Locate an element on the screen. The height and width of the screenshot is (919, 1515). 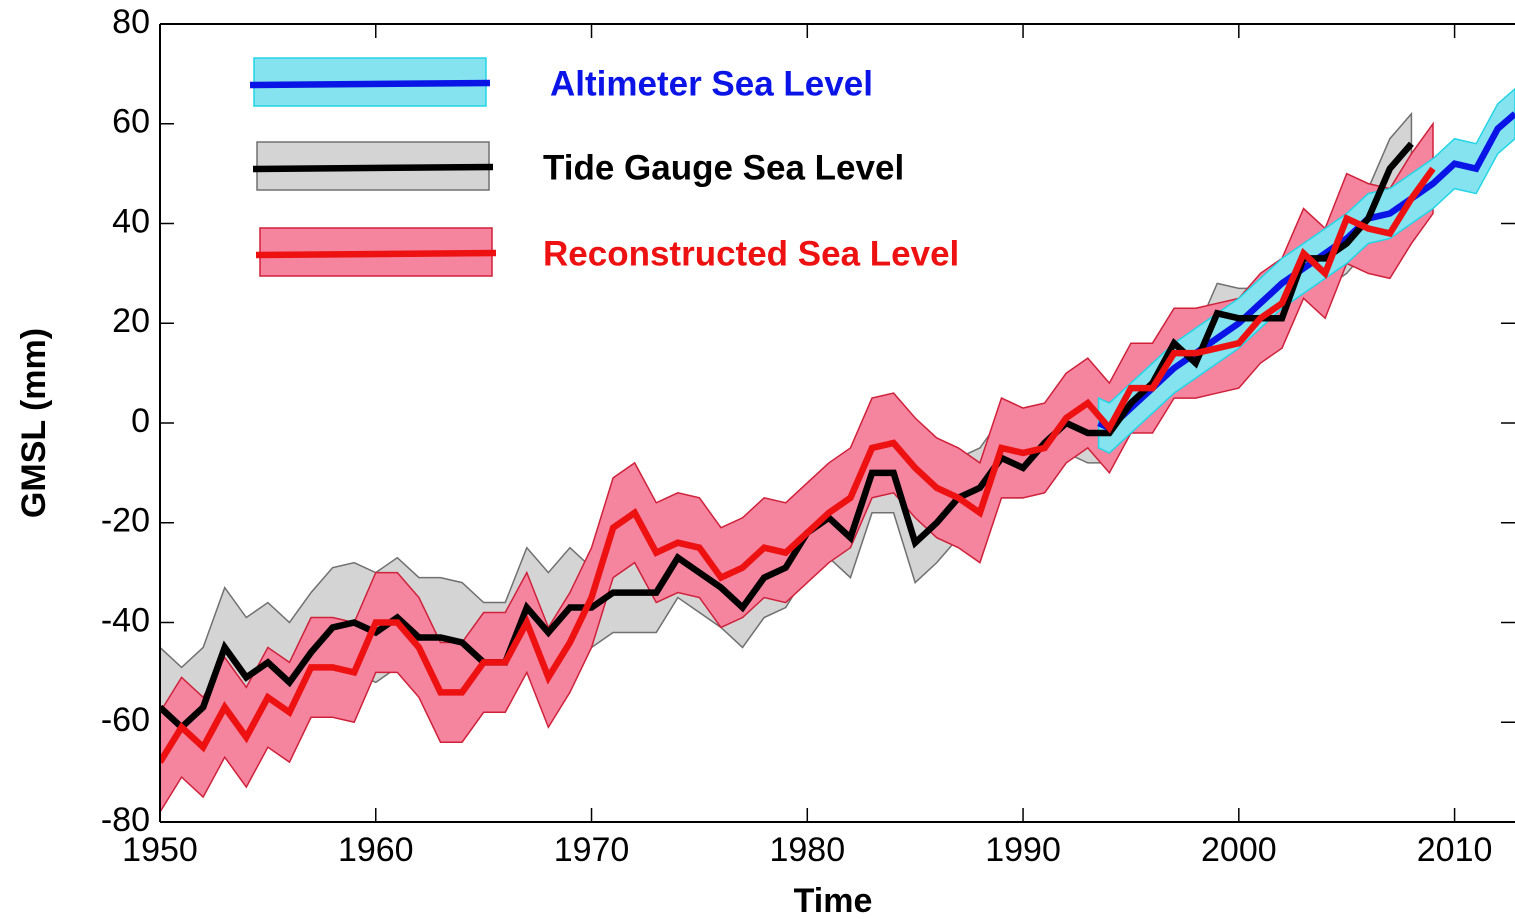
x-tick-label: 1990 is located at coordinates (1023, 850).